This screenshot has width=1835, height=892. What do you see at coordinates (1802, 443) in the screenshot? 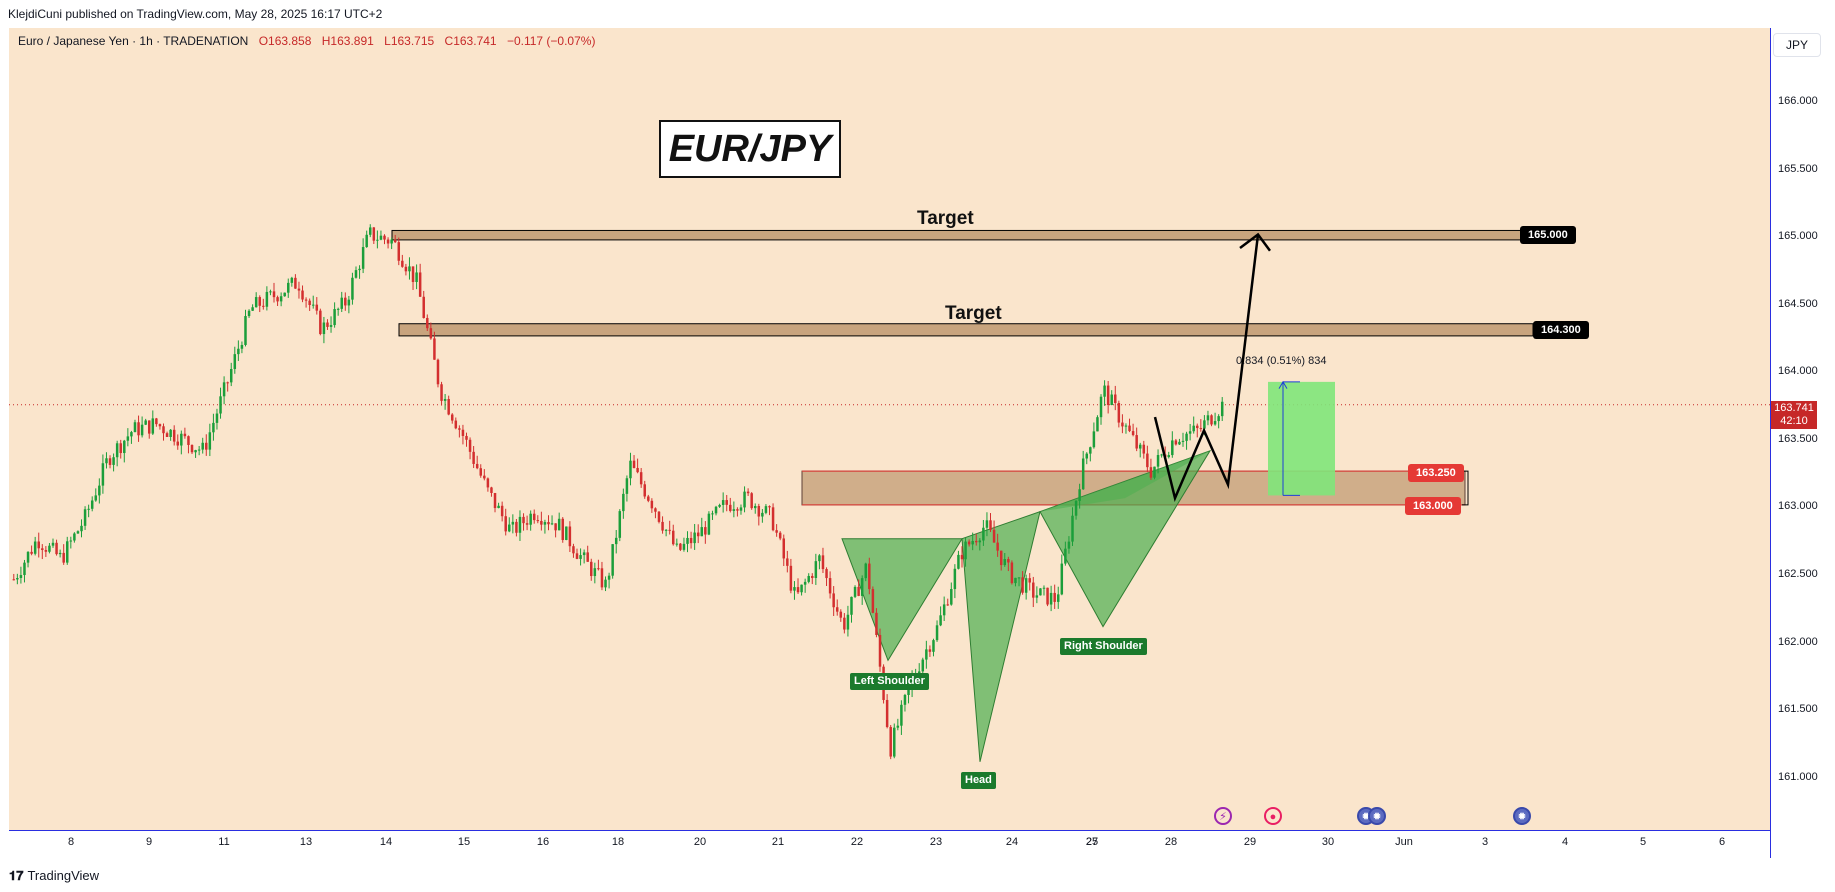
I see `price-axis` at bounding box center [1802, 443].